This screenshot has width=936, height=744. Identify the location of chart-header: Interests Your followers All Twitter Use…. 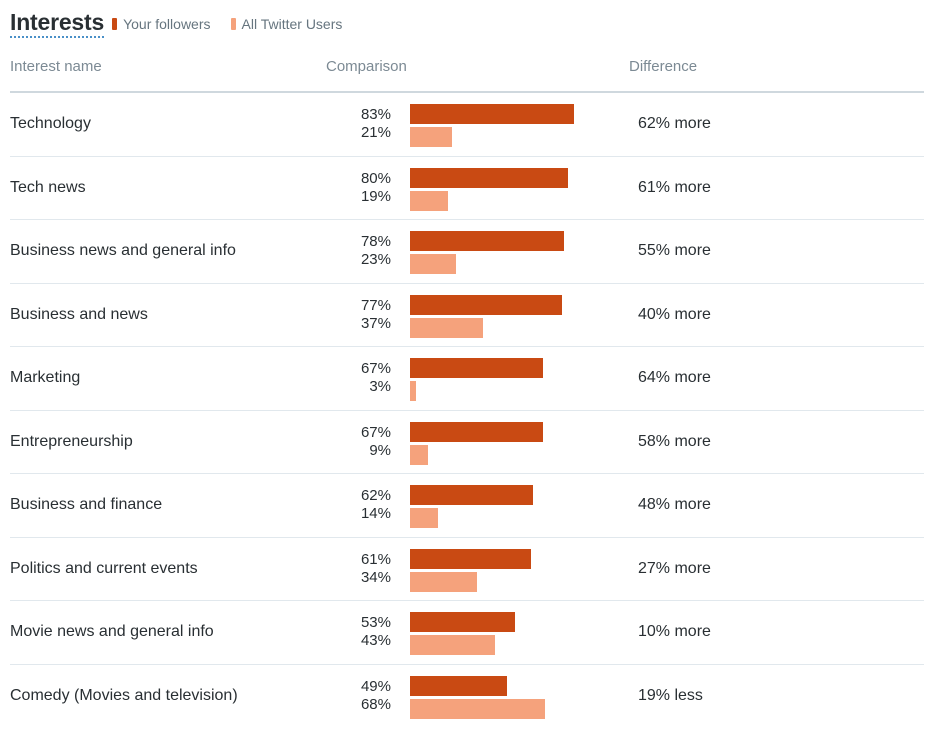
(186, 21).